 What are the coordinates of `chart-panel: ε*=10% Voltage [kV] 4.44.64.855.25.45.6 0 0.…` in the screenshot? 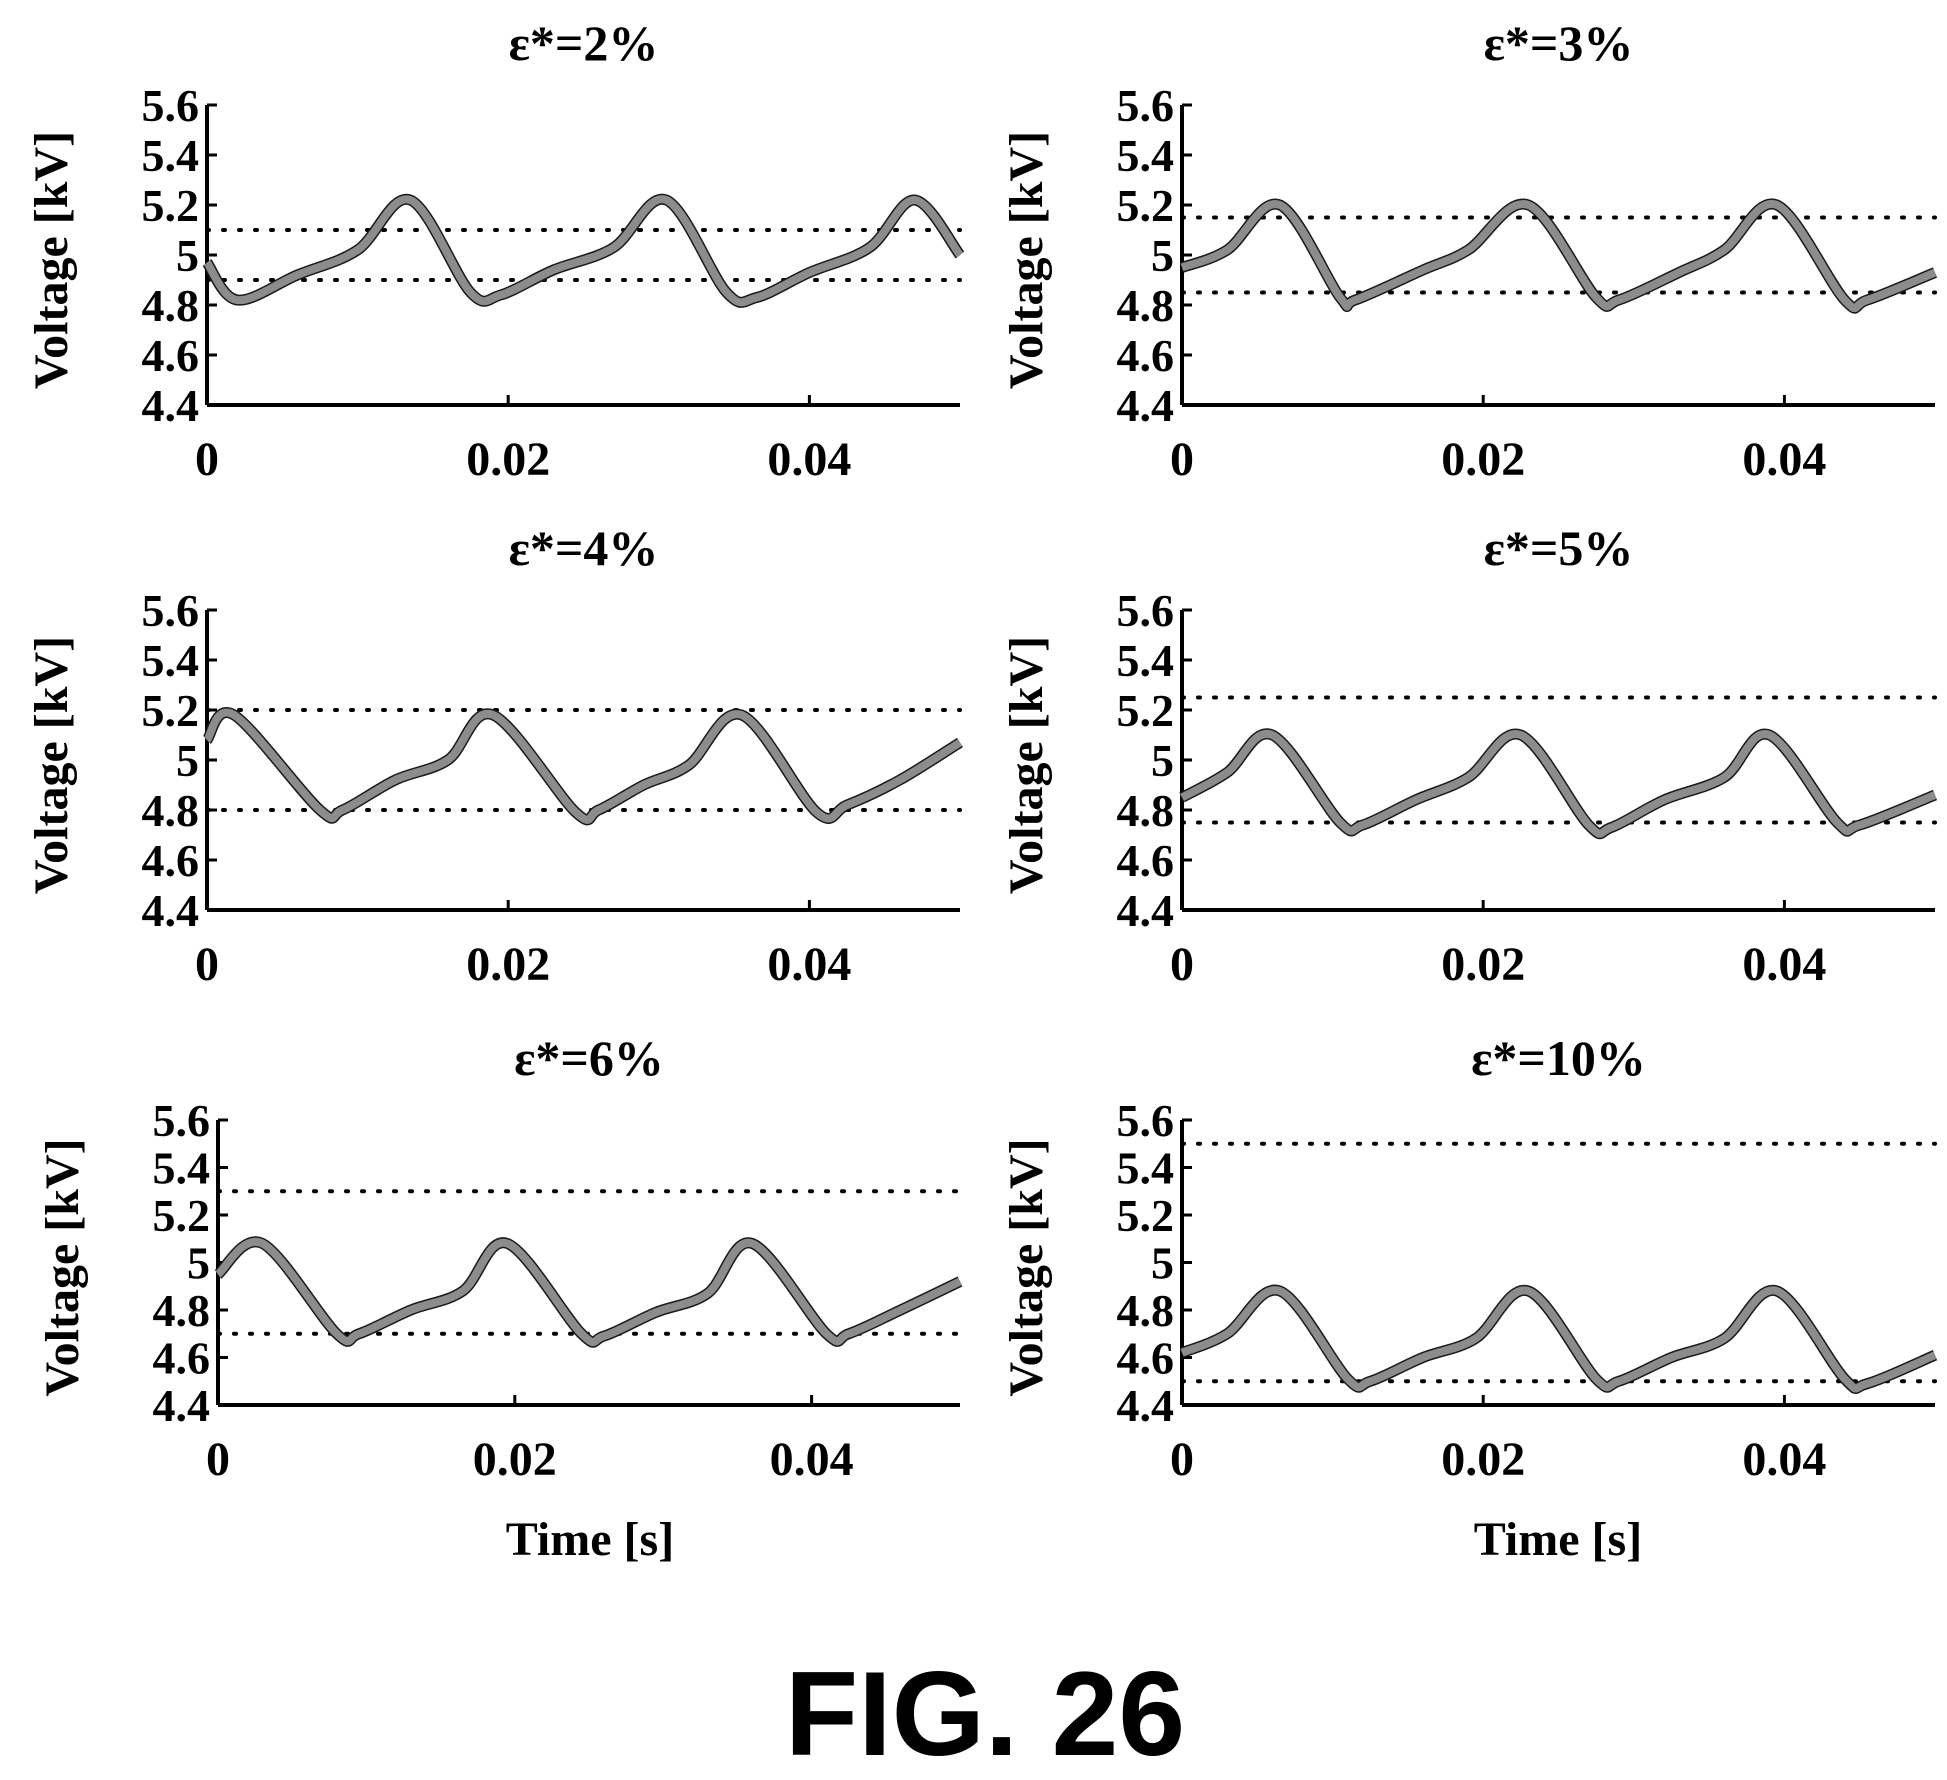 It's located at (1469, 1258).